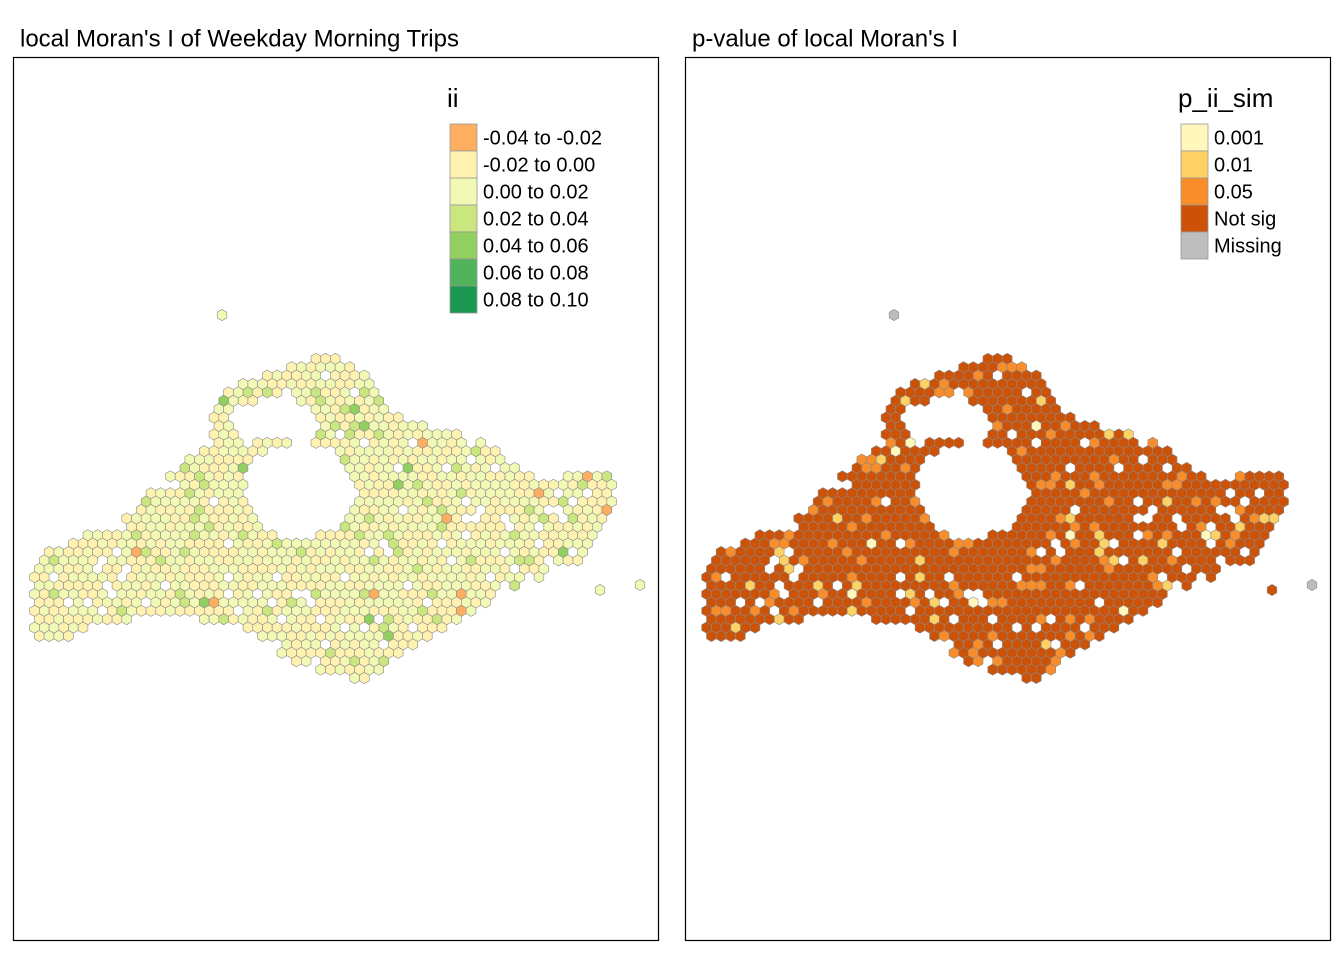 Image resolution: width=1344 pixels, height=960 pixels. Describe the element at coordinates (536, 219) in the screenshot. I see `legend-label: 0.02 to 0.04` at that location.